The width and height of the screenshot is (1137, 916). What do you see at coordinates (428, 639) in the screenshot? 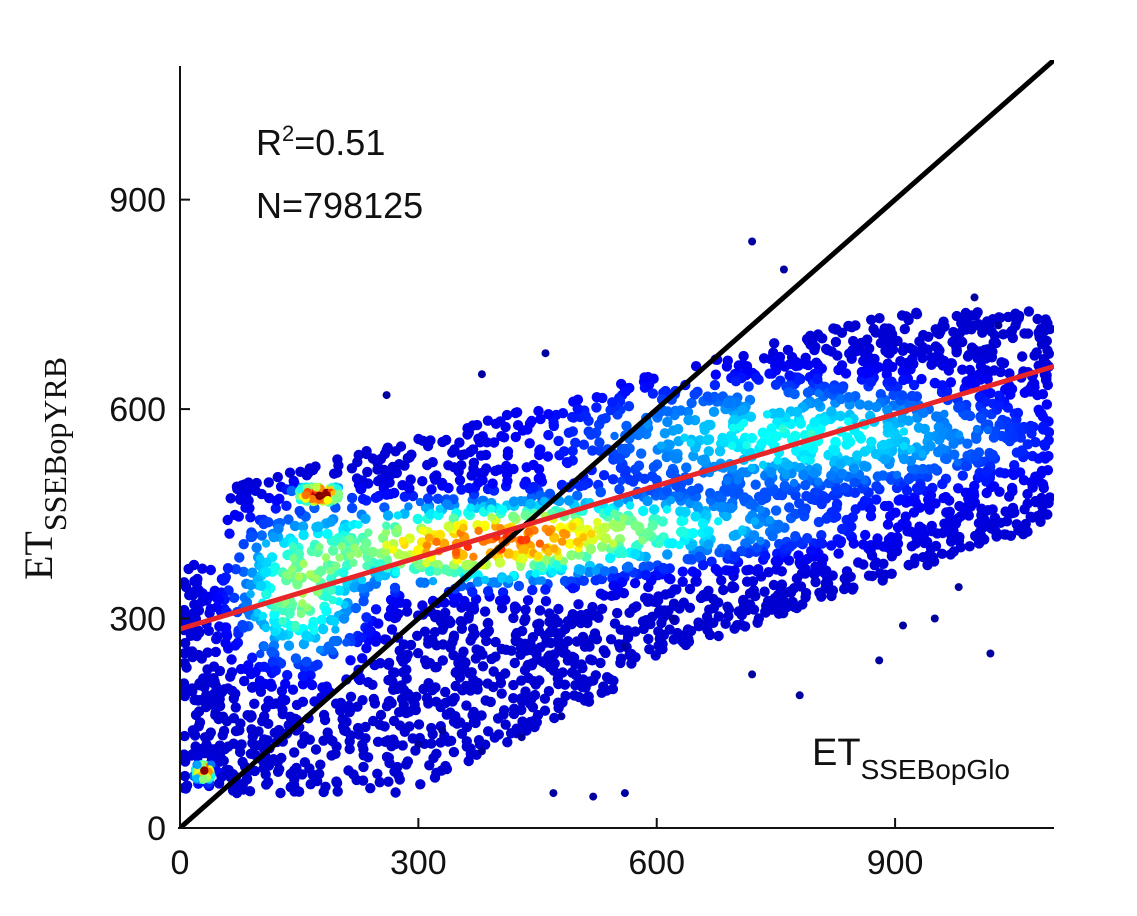
I see `scatter-point-2028` at bounding box center [428, 639].